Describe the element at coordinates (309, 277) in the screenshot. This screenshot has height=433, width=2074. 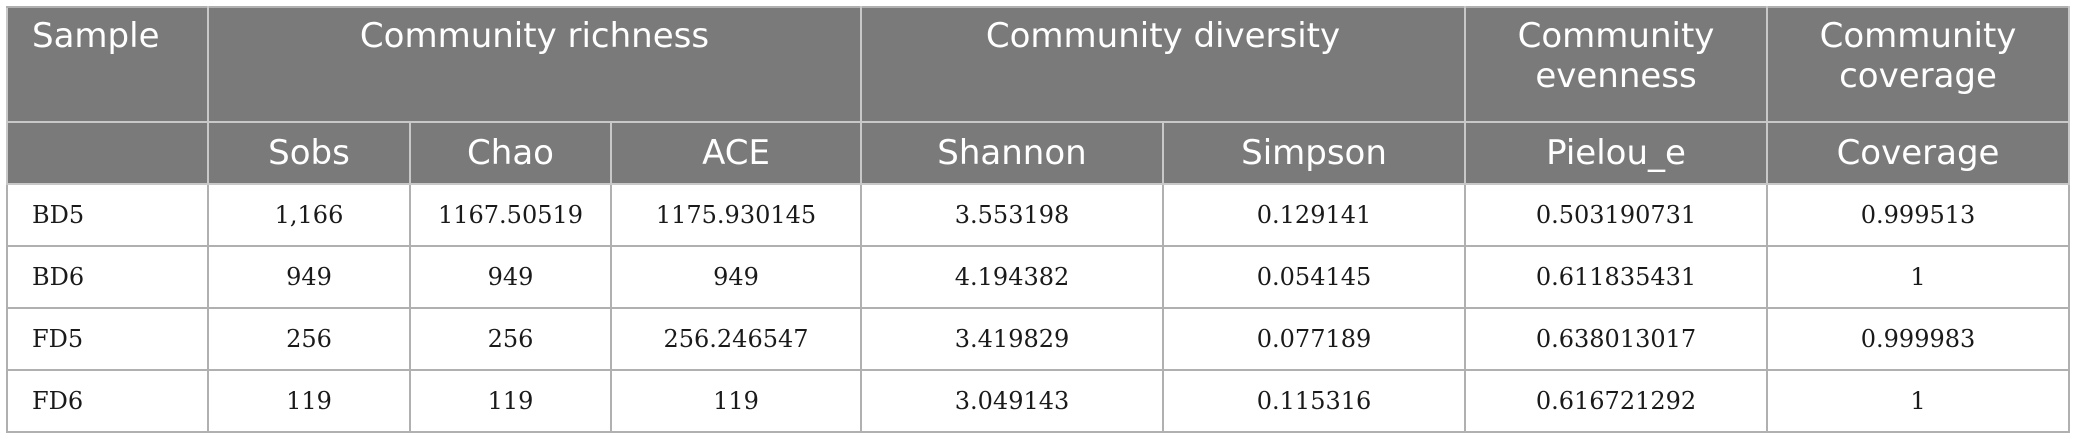
I see `sobs-cell: 949` at that location.